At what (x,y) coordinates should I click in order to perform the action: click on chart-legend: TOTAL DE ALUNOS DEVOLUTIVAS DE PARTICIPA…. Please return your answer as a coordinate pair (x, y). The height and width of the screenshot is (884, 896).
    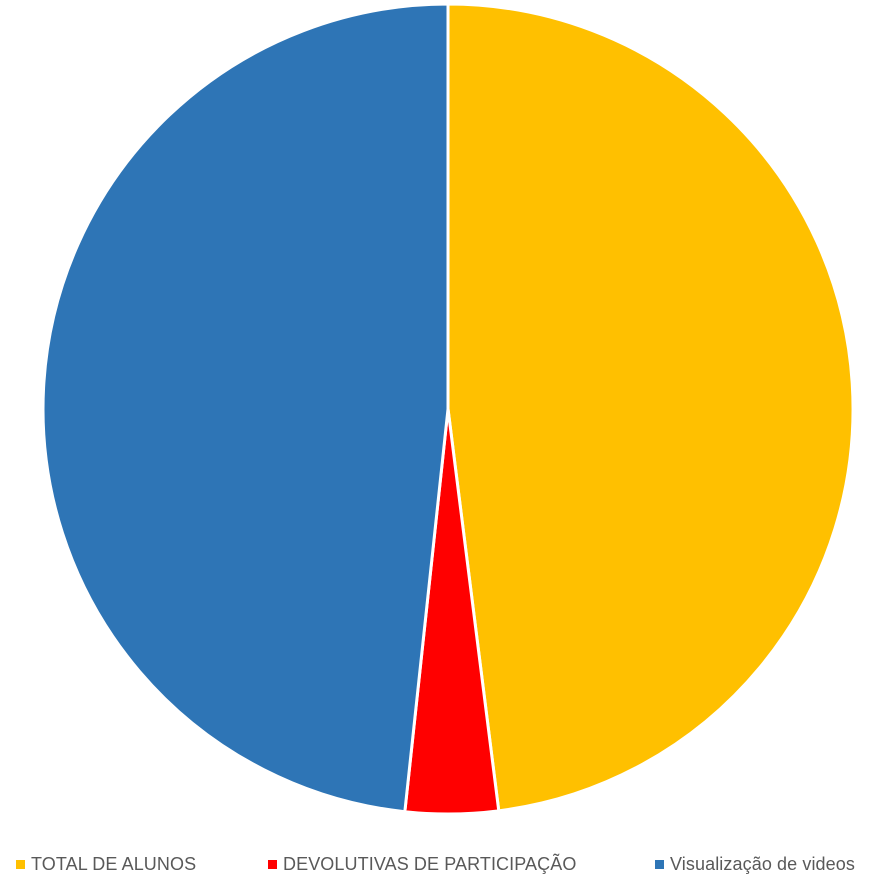
    Looking at the image, I should click on (448, 864).